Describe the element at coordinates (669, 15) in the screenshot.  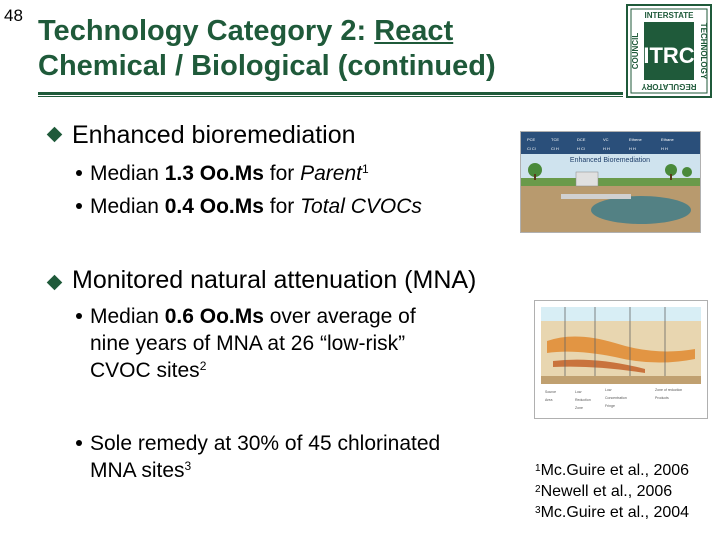
I see `logo-top-text: INTERSTATE` at that location.